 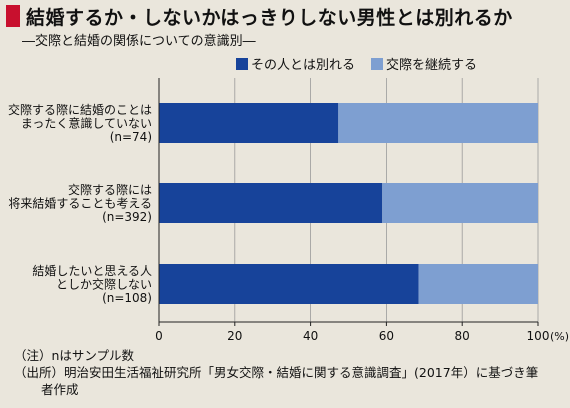 I want to click on category-label: (n=108), so click(x=127, y=298).